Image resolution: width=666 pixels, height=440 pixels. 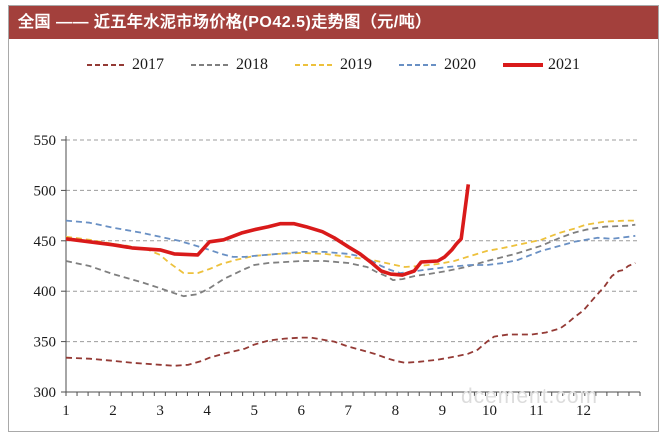 I want to click on x-tick-label: 6, so click(x=301, y=411).